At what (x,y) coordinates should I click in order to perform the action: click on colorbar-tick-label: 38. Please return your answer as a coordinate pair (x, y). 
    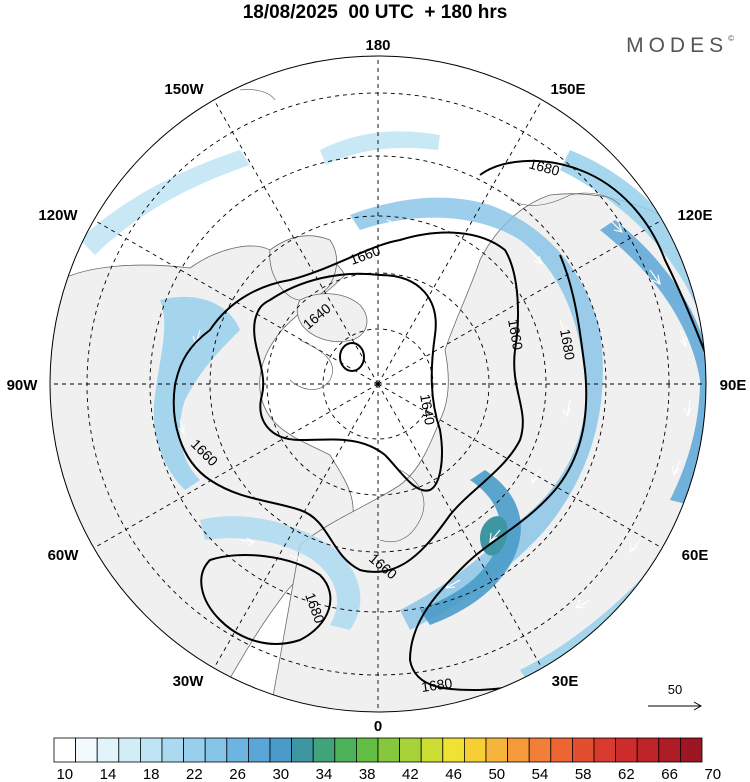
    Looking at the image, I should click on (367, 774).